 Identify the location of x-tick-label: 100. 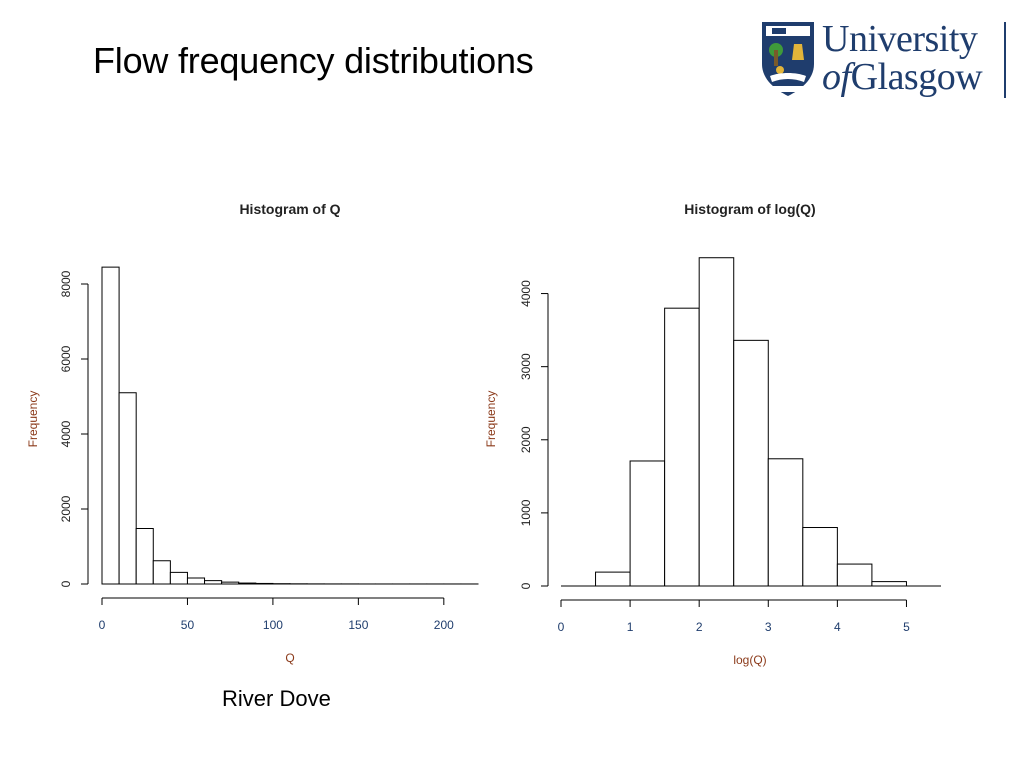
(273, 625).